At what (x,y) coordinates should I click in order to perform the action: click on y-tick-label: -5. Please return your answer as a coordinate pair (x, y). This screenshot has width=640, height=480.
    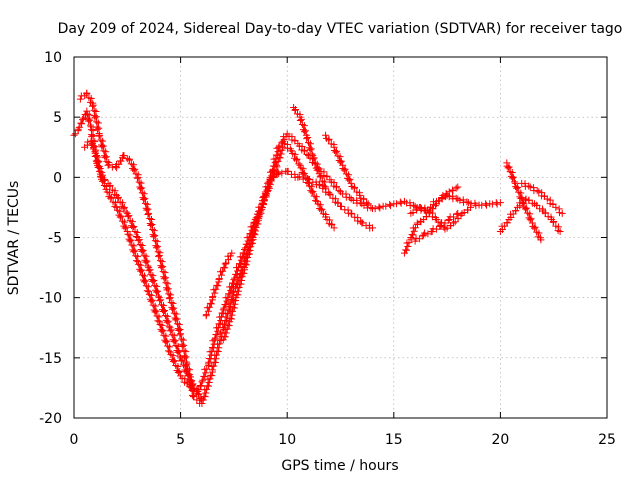
    Looking at the image, I should click on (55, 239).